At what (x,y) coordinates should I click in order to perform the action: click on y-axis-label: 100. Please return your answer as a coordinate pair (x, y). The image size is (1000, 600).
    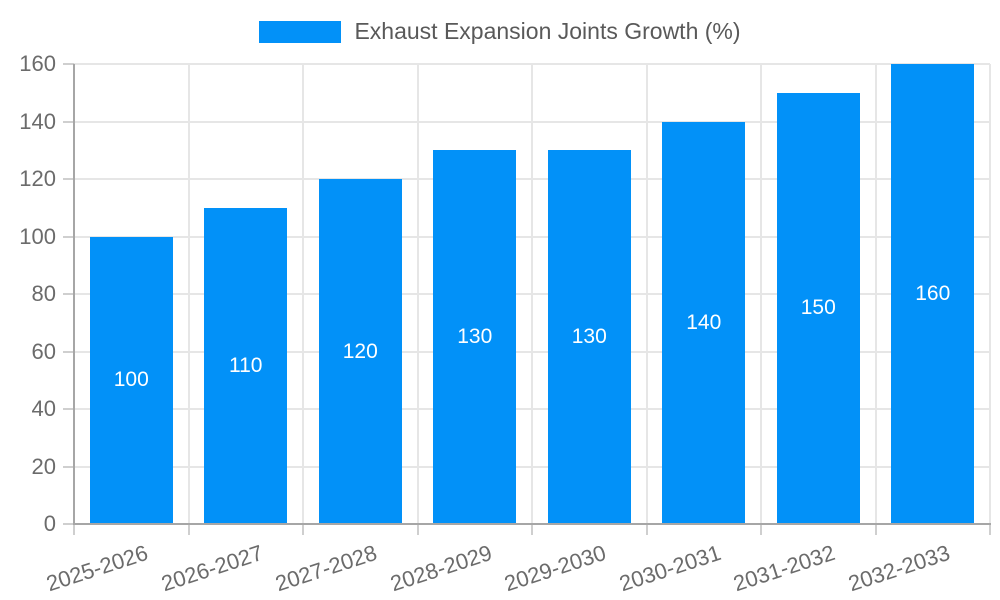
    Looking at the image, I should click on (37, 236).